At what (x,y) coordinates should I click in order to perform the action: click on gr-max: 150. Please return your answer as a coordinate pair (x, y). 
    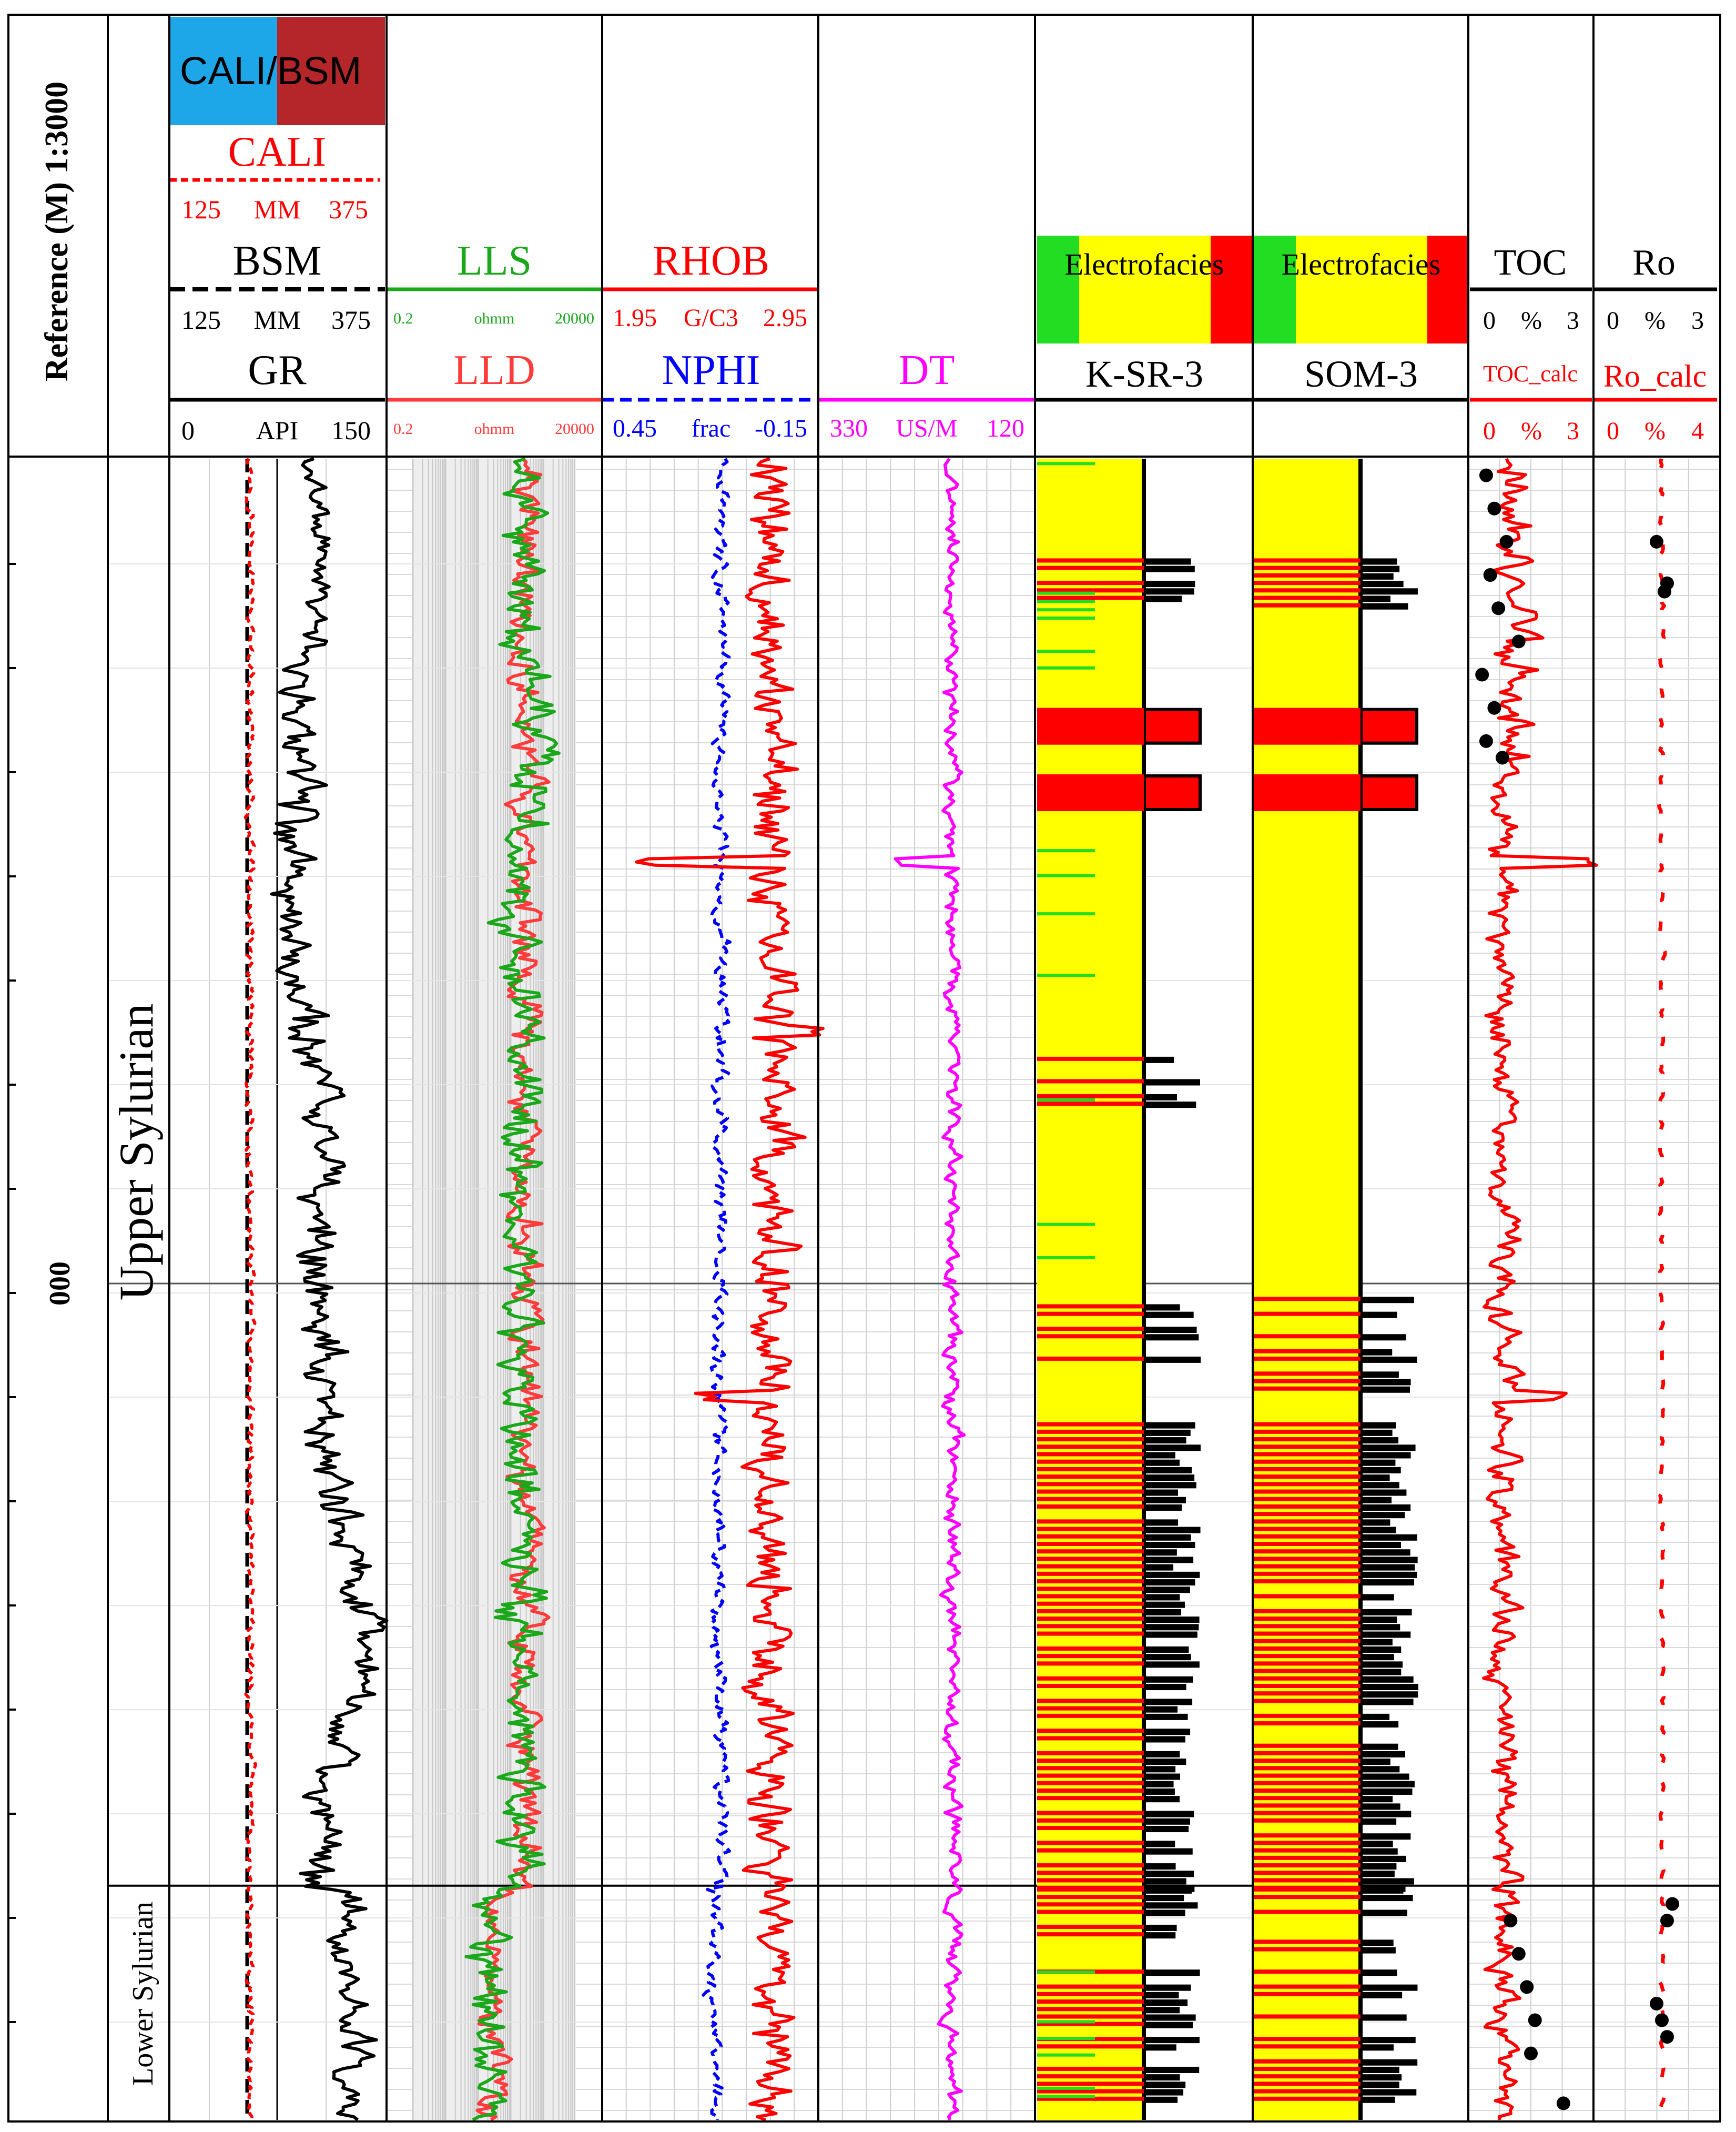
    Looking at the image, I should click on (351, 430).